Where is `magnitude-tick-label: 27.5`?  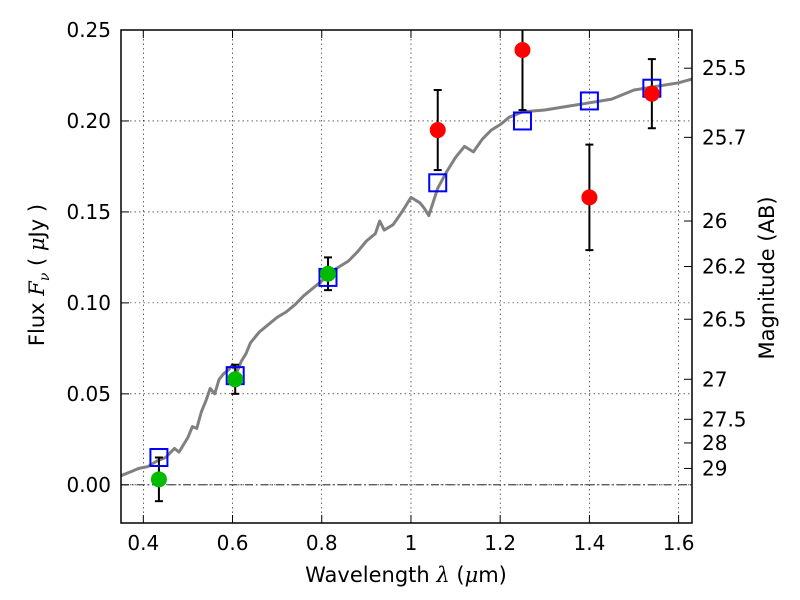 magnitude-tick-label: 27.5 is located at coordinates (724, 419).